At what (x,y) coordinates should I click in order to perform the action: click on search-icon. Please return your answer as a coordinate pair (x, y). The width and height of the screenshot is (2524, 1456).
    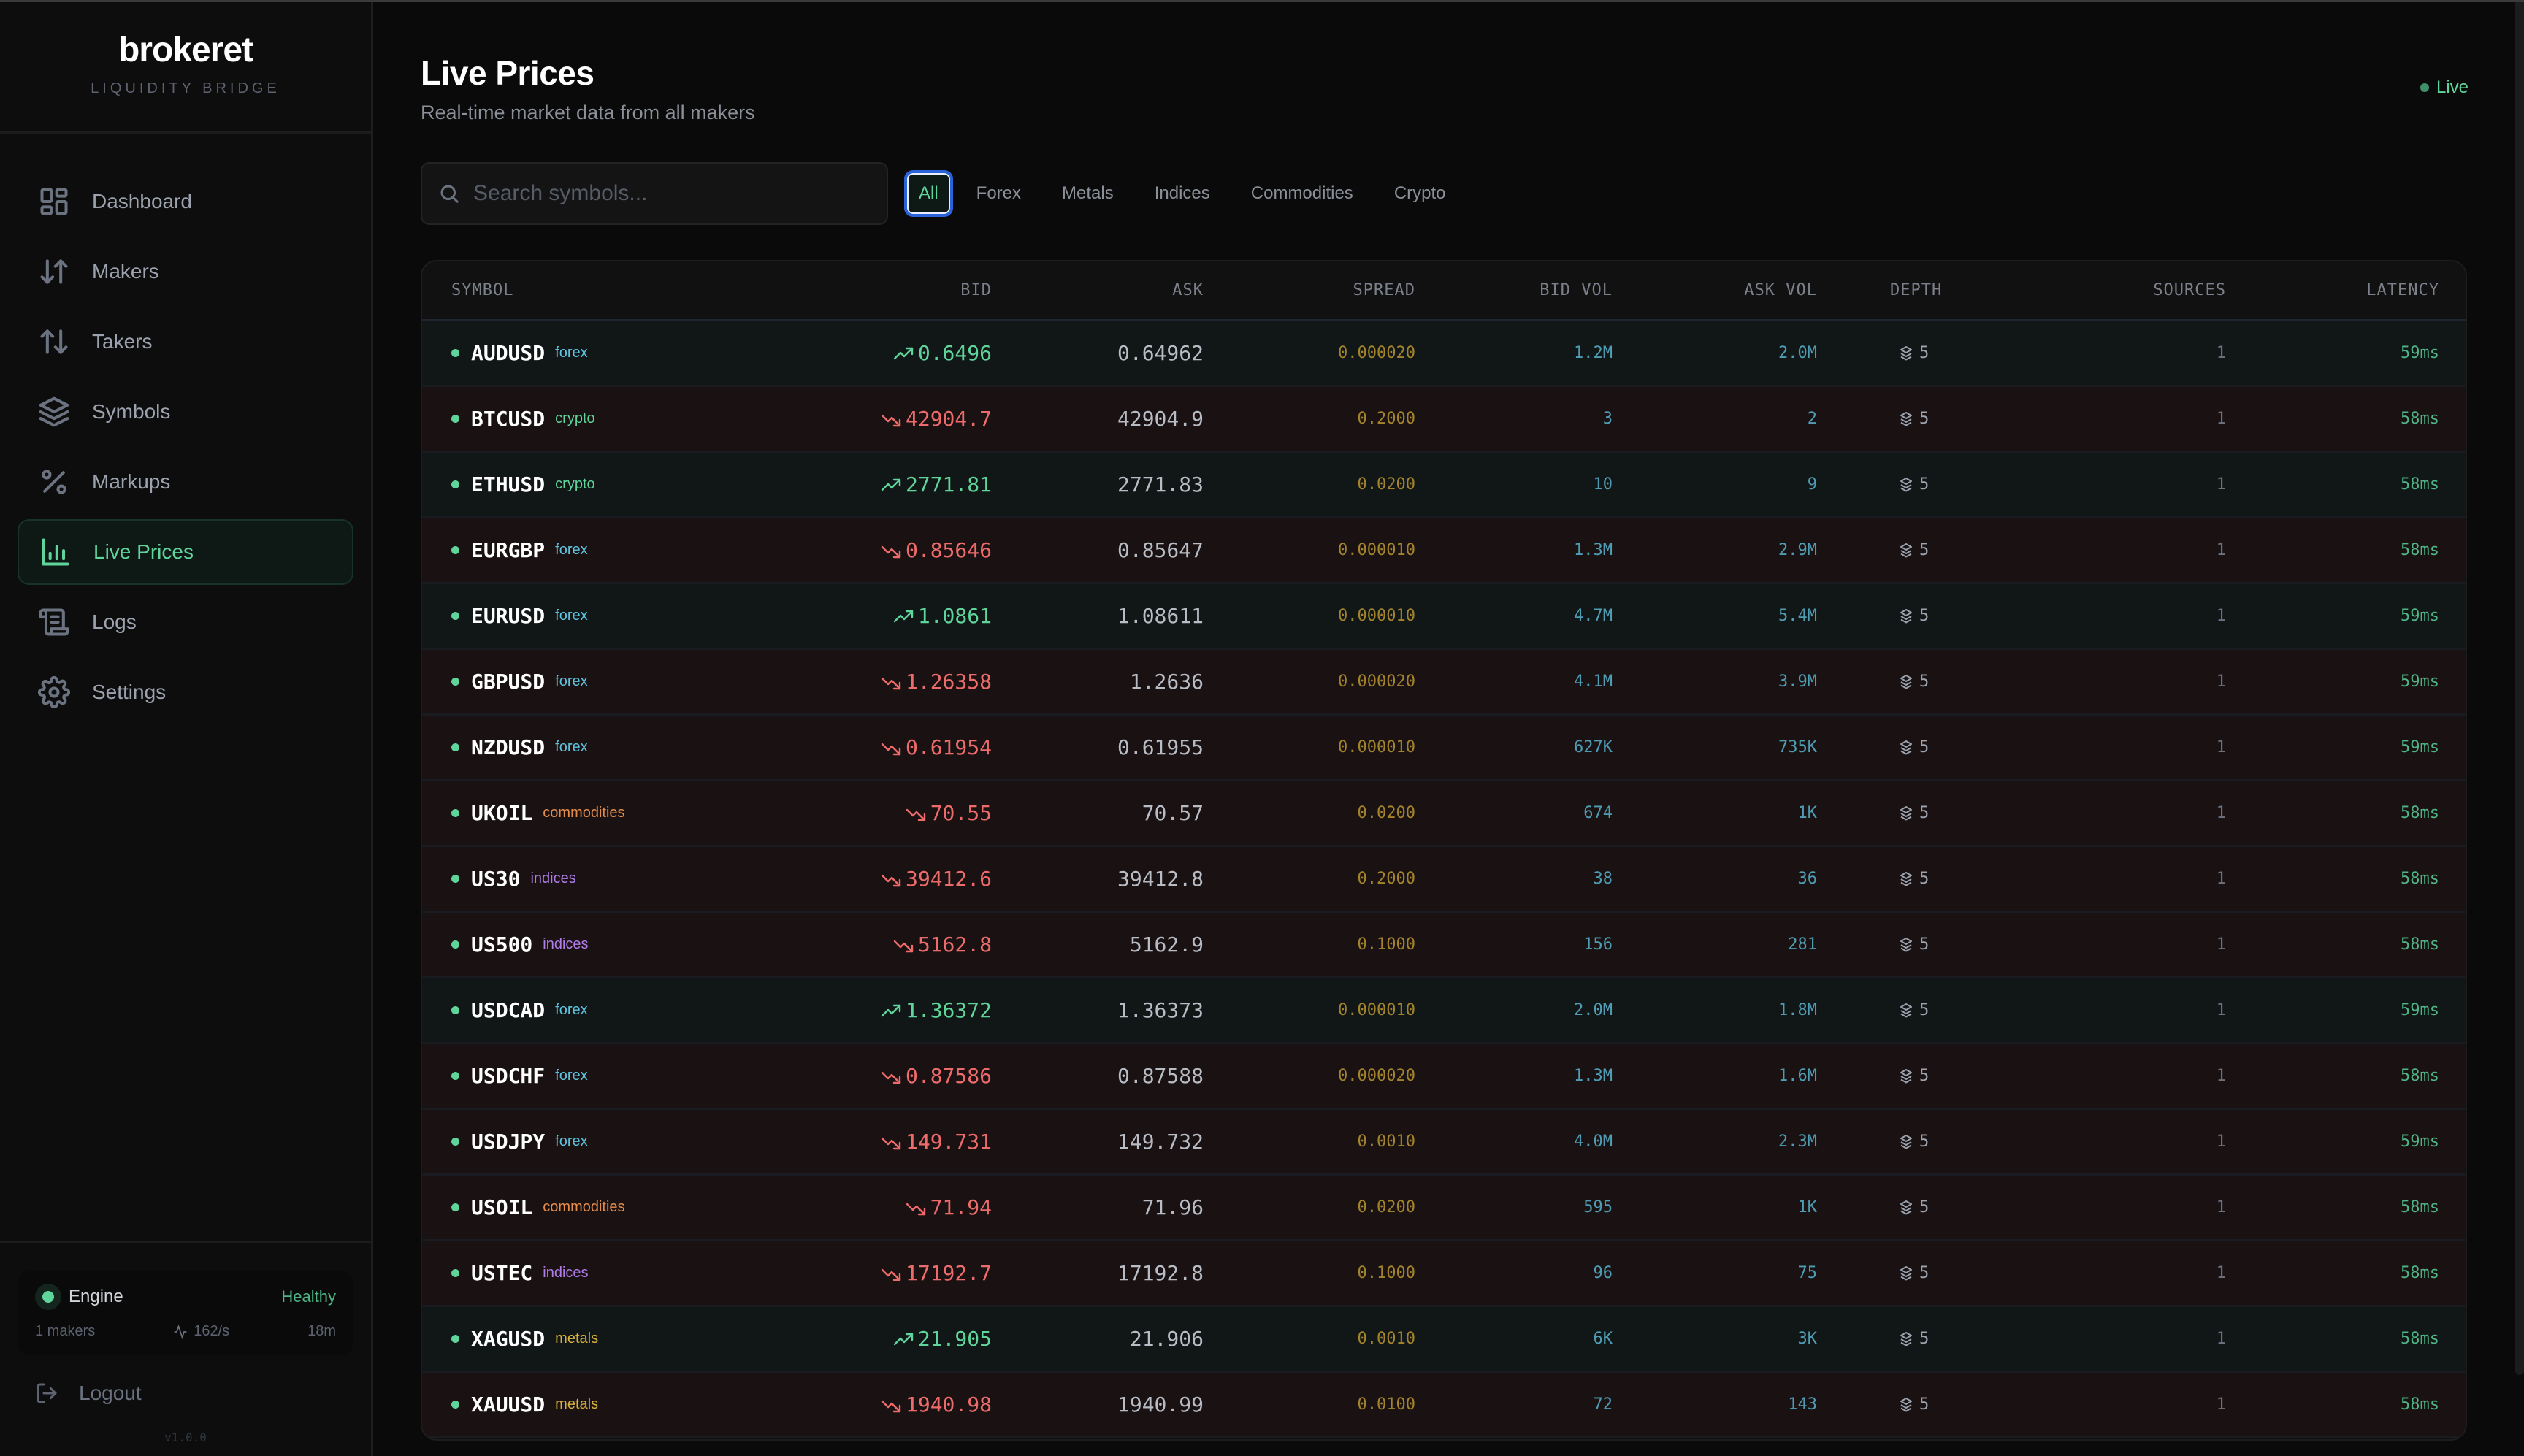
    Looking at the image, I should click on (449, 194).